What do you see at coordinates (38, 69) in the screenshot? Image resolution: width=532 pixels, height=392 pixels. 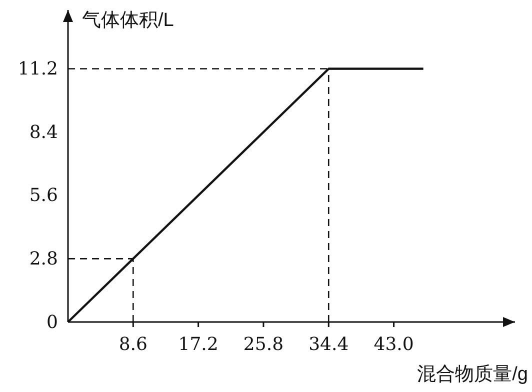 I see `y-tick-label: 11.2` at bounding box center [38, 69].